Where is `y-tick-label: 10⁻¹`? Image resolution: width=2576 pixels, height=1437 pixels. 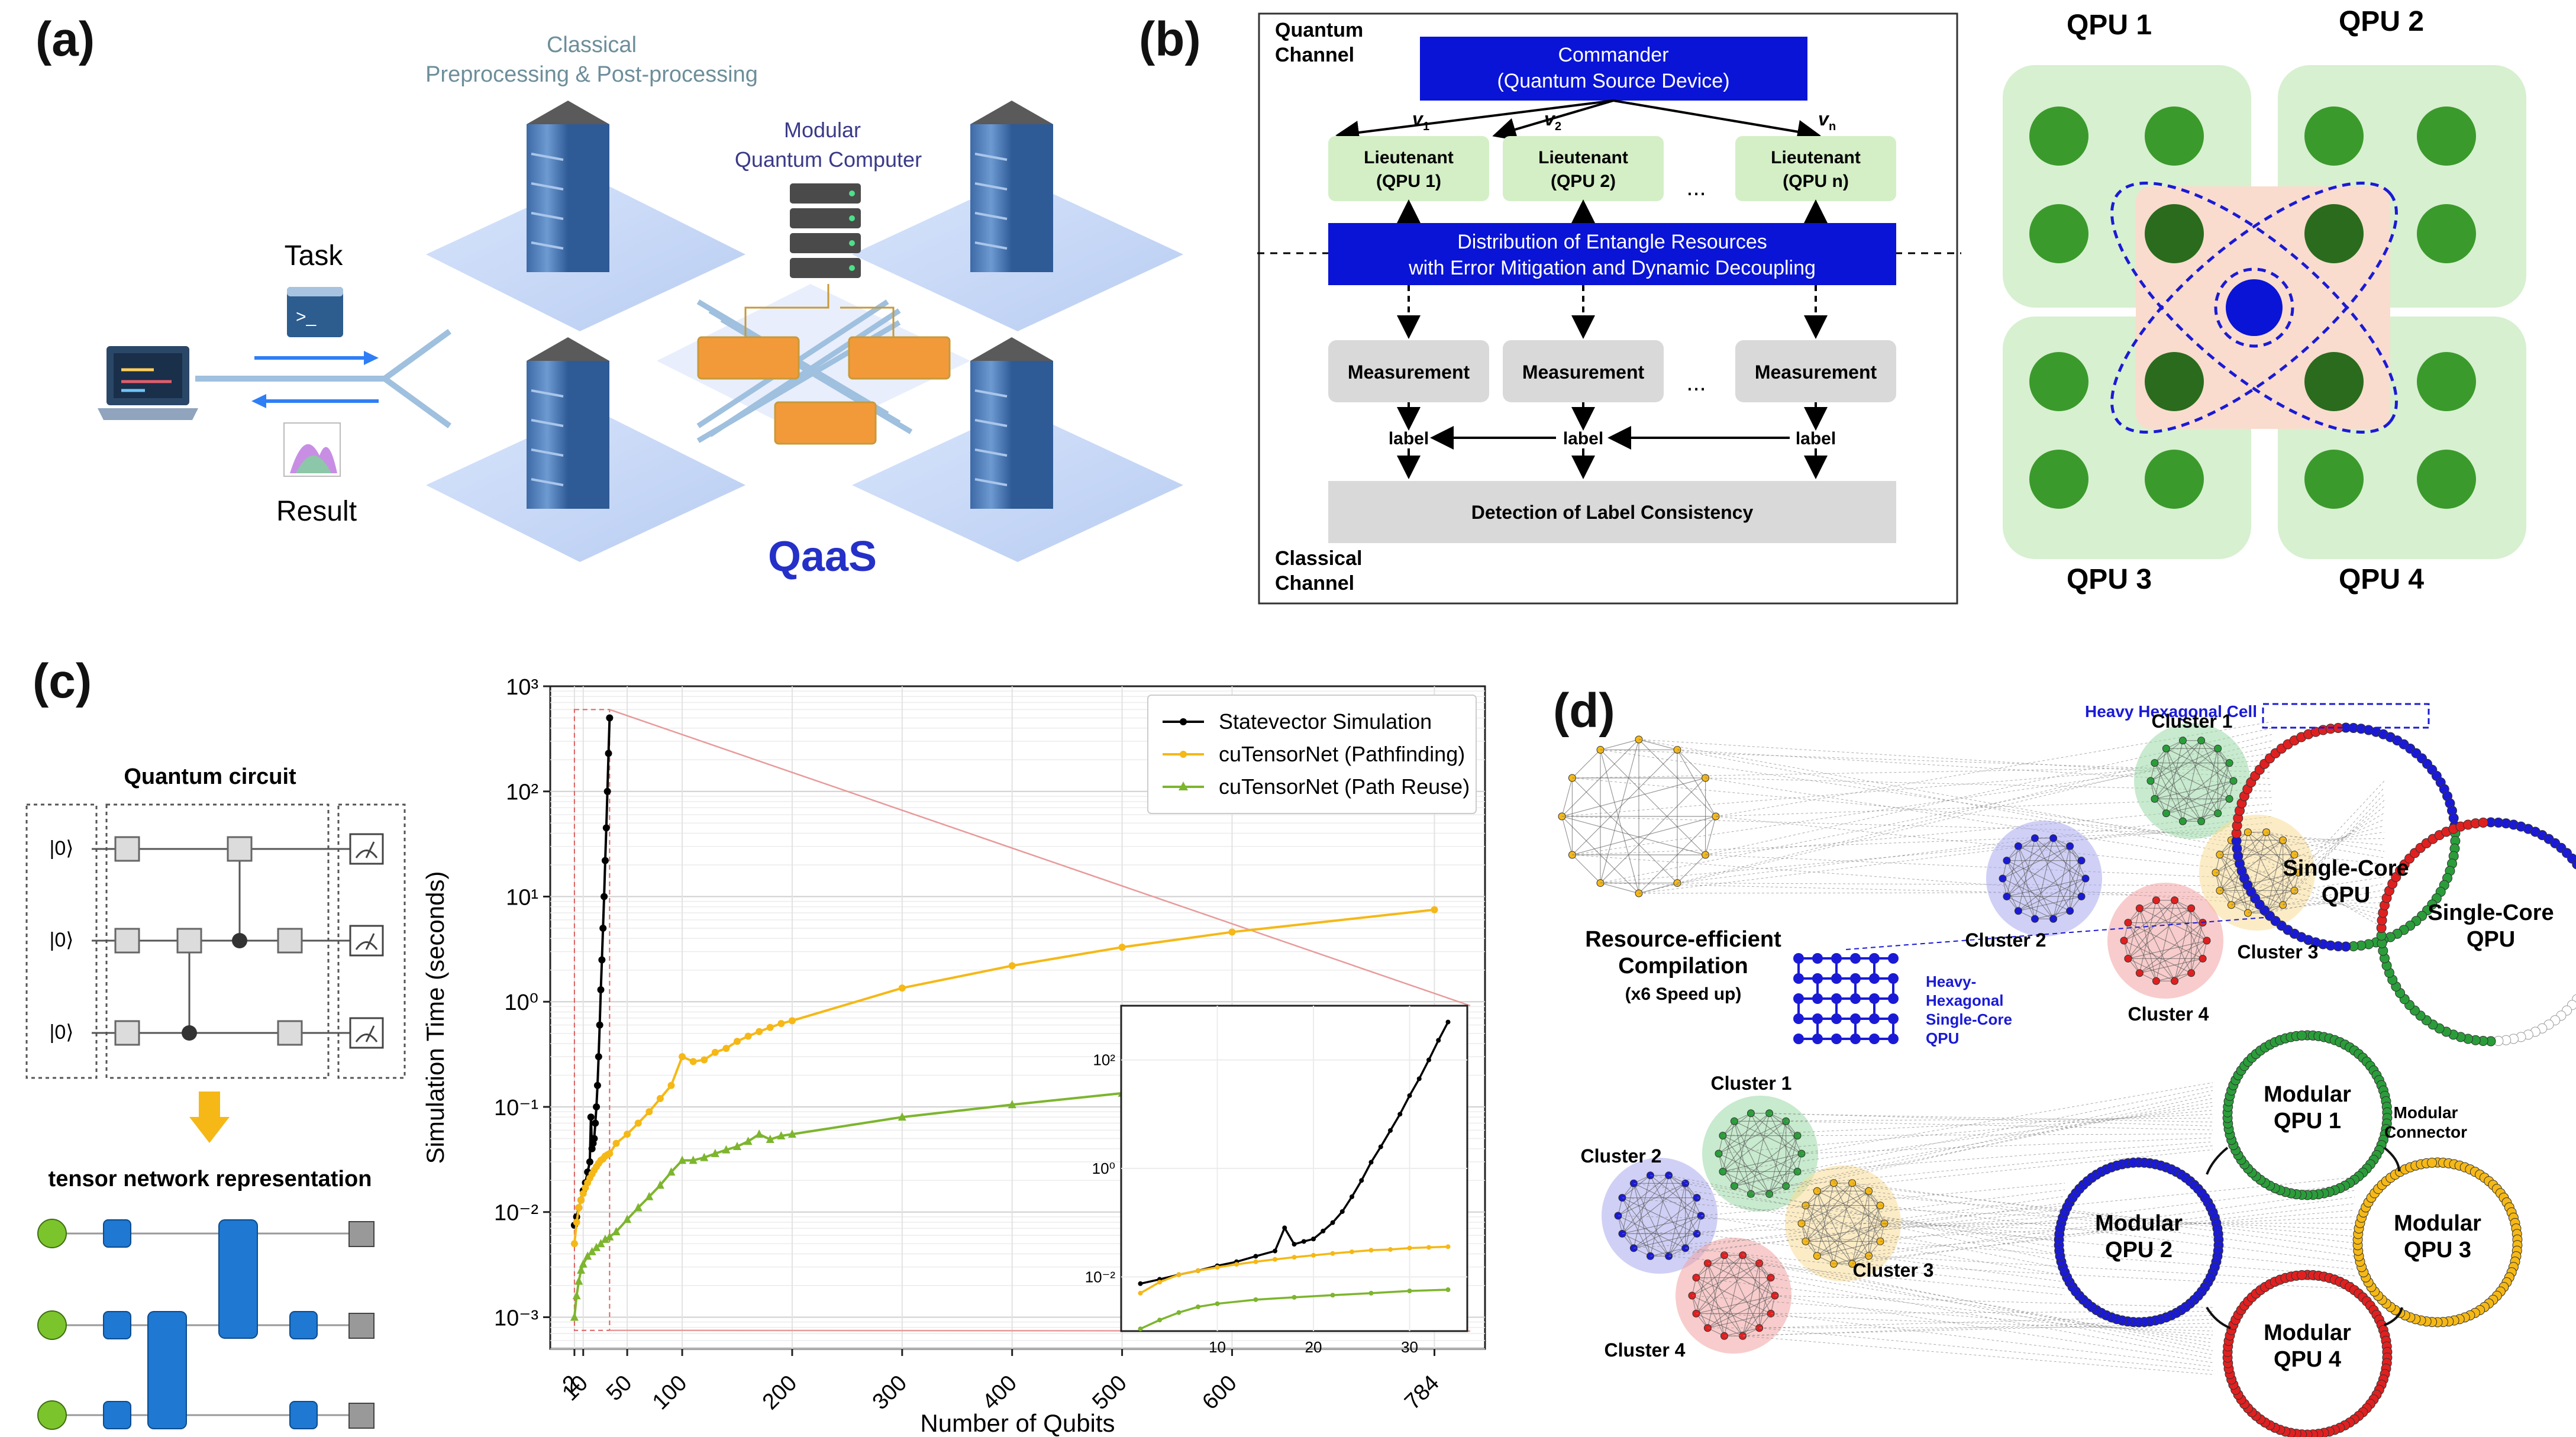 y-tick-label: 10⁻¹ is located at coordinates (516, 1108).